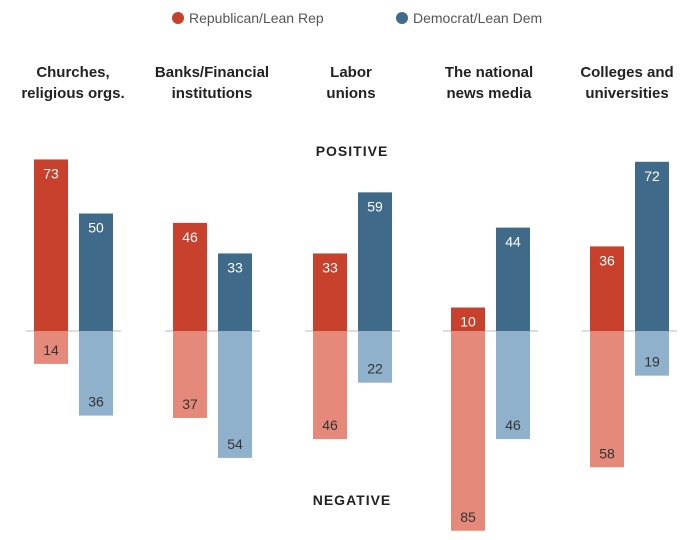 Image resolution: width=696 pixels, height=540 pixels. I want to click on category-label-banks-line1: Banks/Financial, so click(212, 72).